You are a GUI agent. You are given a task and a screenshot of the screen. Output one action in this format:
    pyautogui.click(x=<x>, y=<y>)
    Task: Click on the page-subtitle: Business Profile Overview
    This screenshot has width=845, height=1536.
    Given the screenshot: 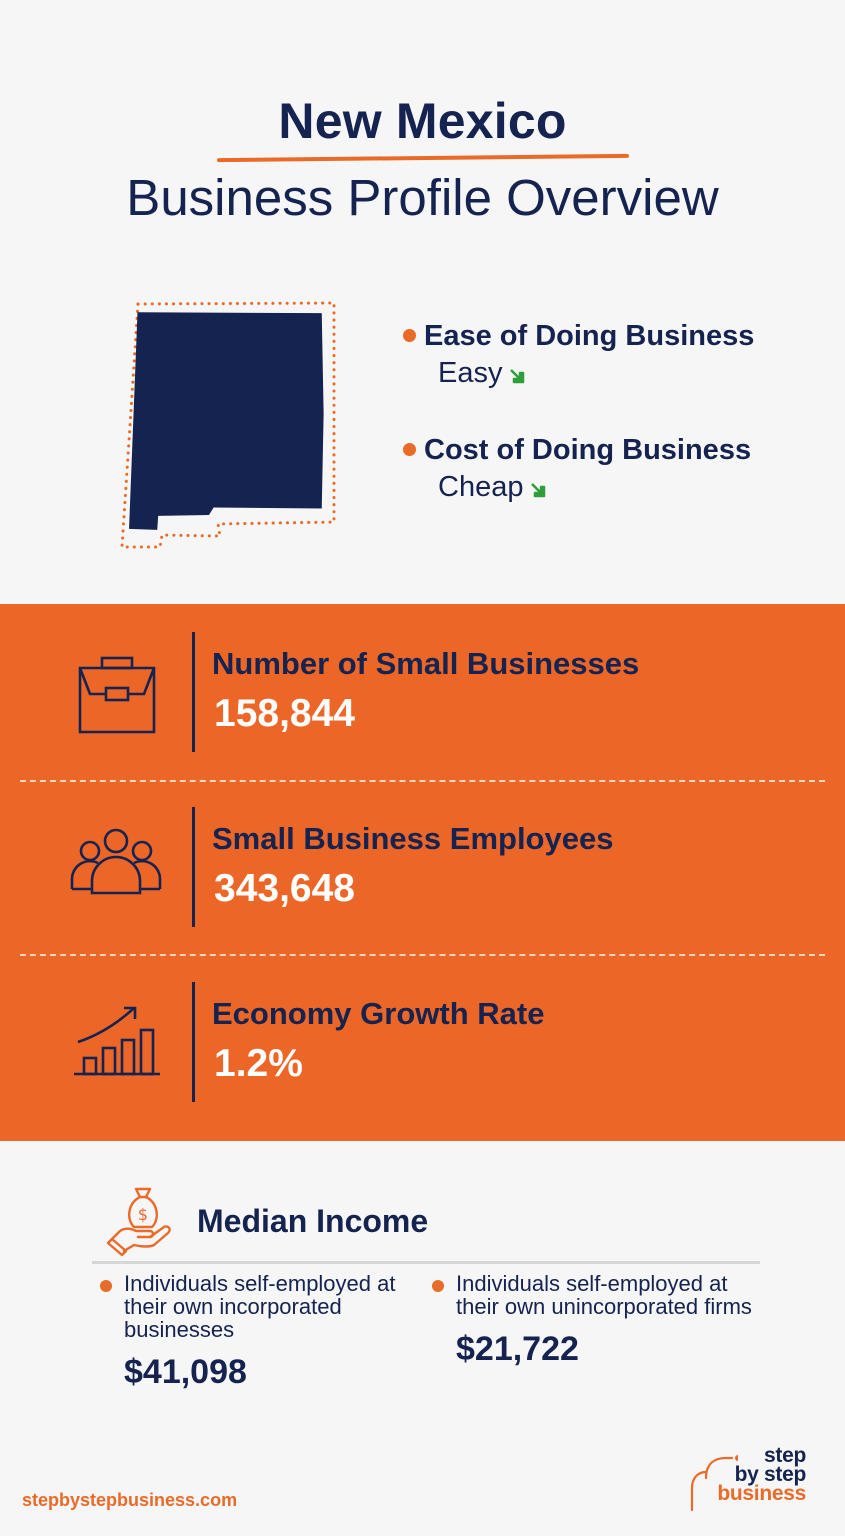 What is the action you would take?
    pyautogui.click(x=422, y=197)
    